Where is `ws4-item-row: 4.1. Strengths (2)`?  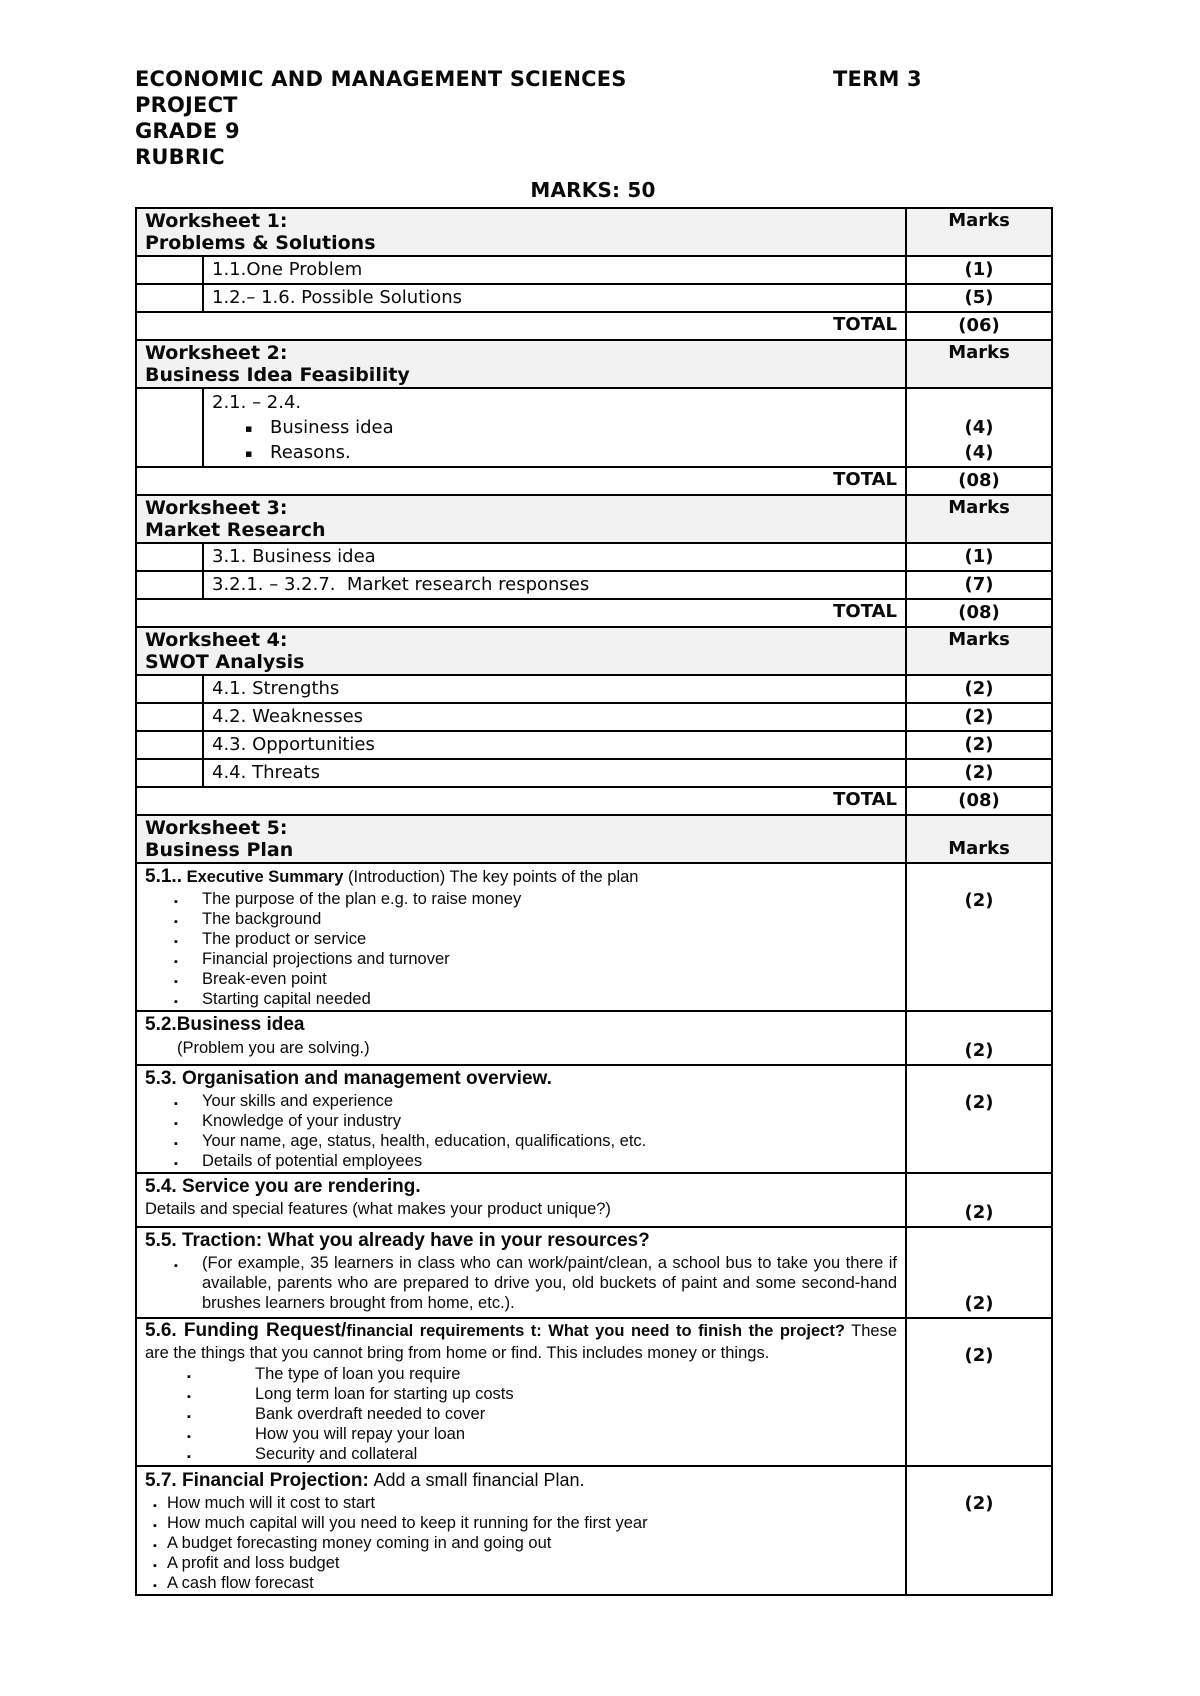
ws4-item-row: 4.1. Strengths (2) is located at coordinates (594, 689).